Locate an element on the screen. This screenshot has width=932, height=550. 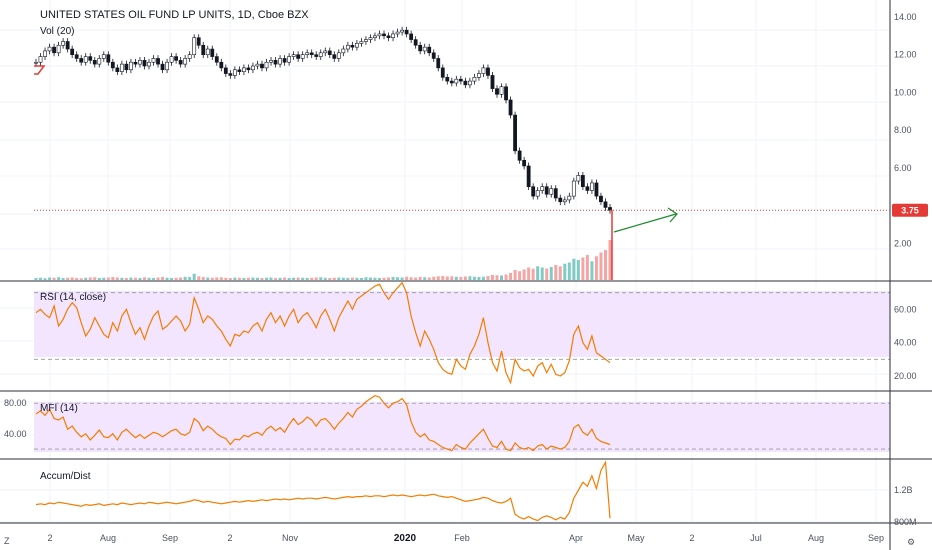
green-arrow-drawing is located at coordinates (645, 223).